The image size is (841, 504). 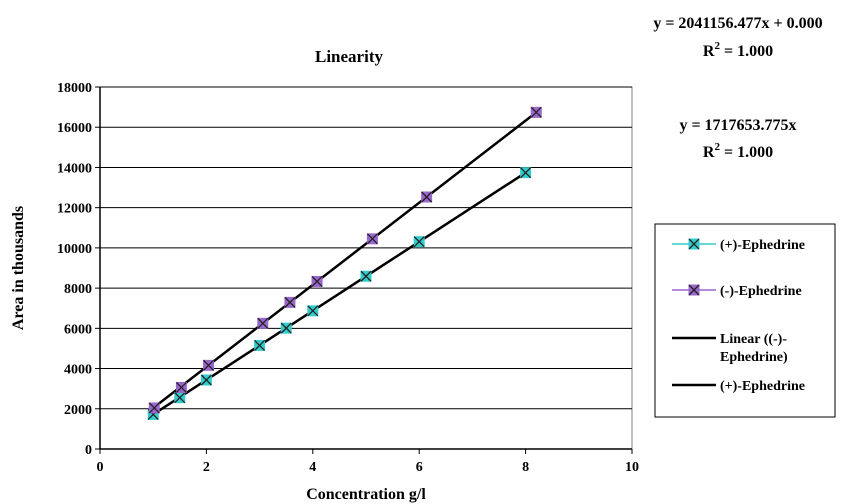 I want to click on y-tick-label: 4000, so click(x=78, y=370).